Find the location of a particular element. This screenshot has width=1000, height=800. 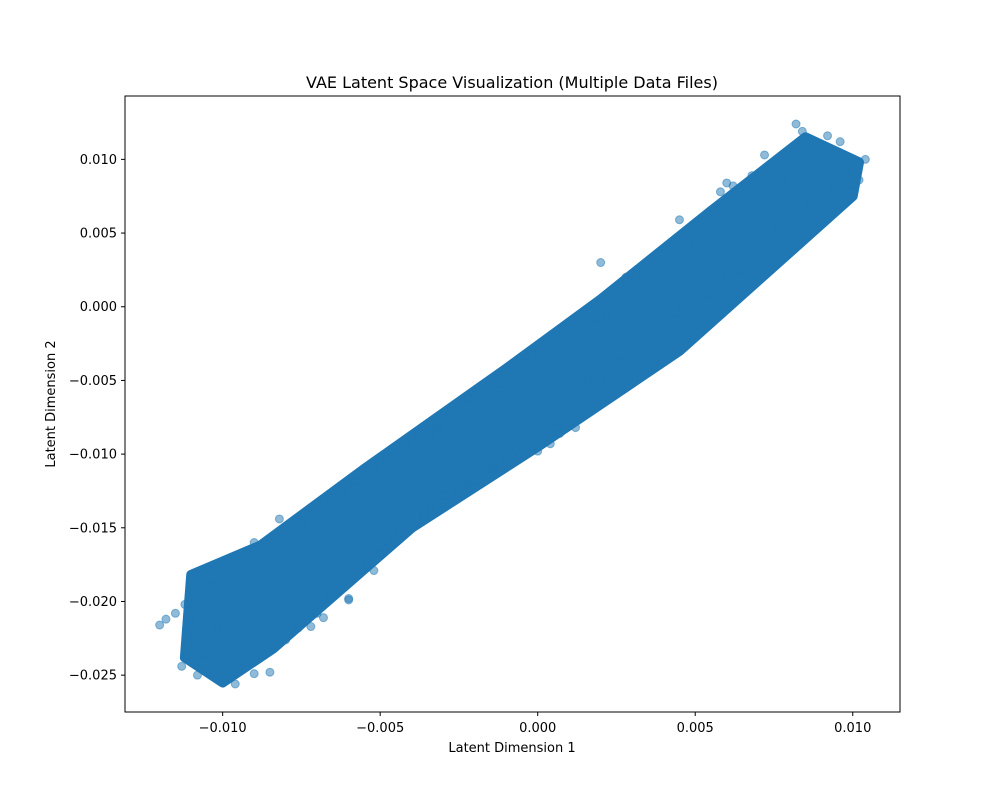

y-tick-label: −0.020 is located at coordinates (93, 602).